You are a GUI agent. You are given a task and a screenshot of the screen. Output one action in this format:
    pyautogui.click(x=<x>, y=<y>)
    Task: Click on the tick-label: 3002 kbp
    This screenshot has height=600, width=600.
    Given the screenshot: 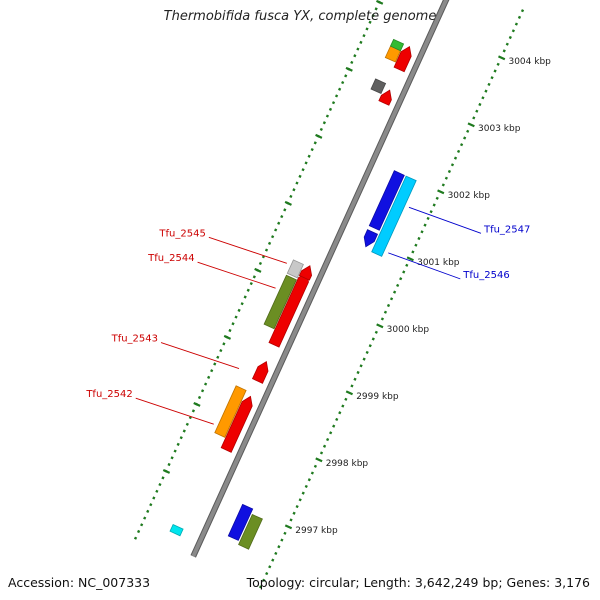 What is the action you would take?
    pyautogui.click(x=469, y=196)
    